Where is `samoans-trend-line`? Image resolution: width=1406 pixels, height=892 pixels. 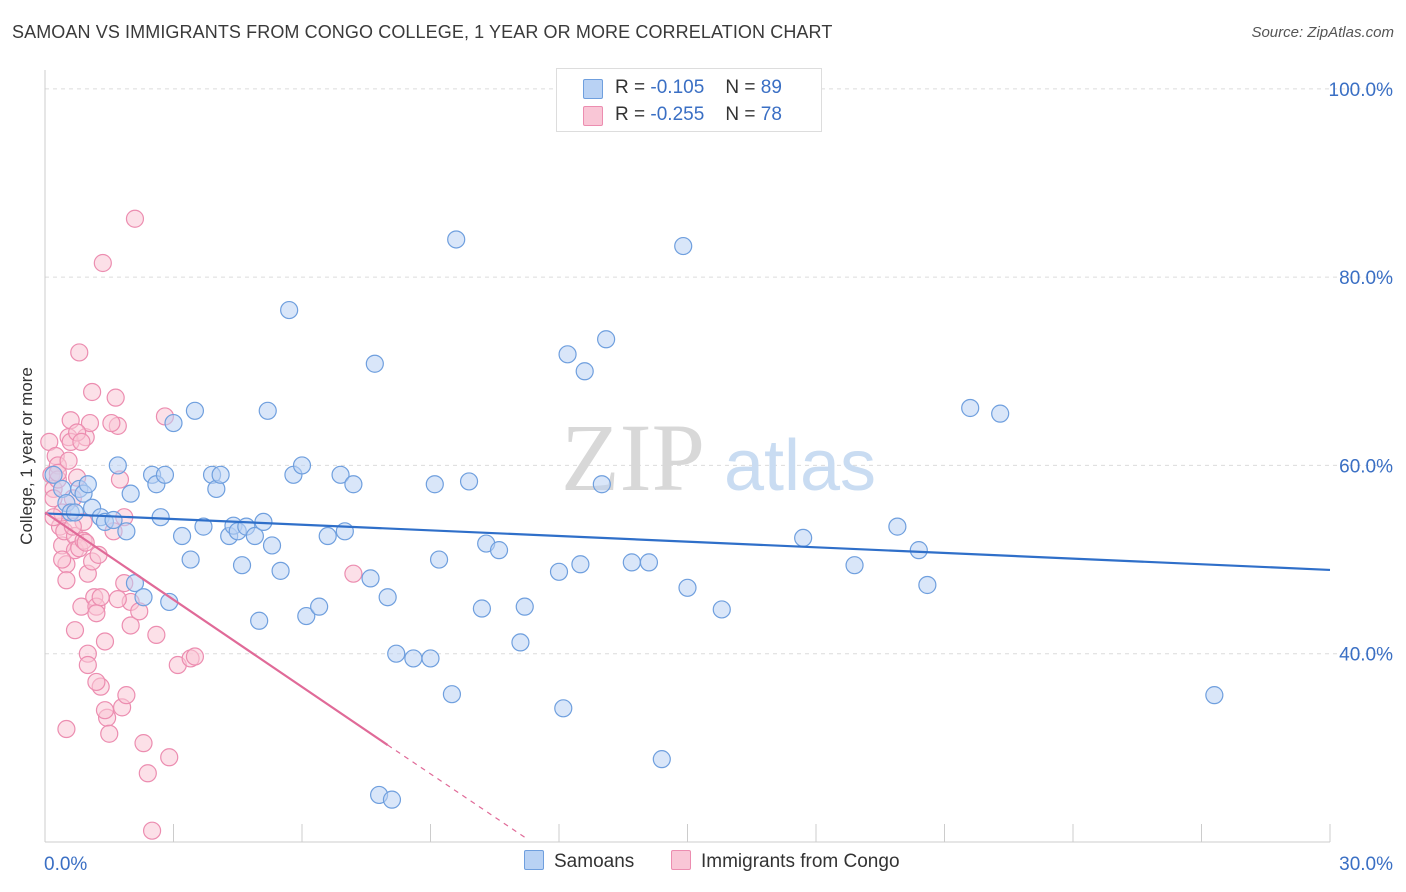 samoans-trend-line is located at coordinates (687, 542).